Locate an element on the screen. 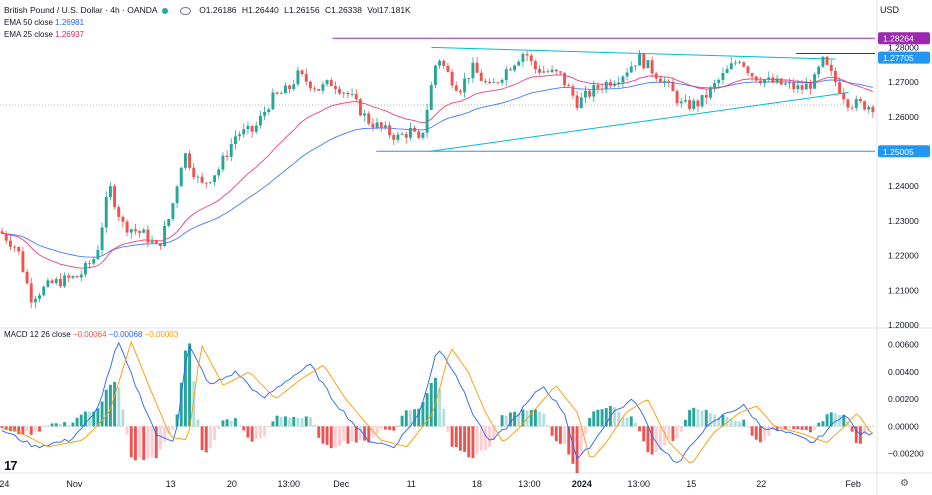 This screenshot has height=495, width=932. time-tick-label: 13 is located at coordinates (171, 484).